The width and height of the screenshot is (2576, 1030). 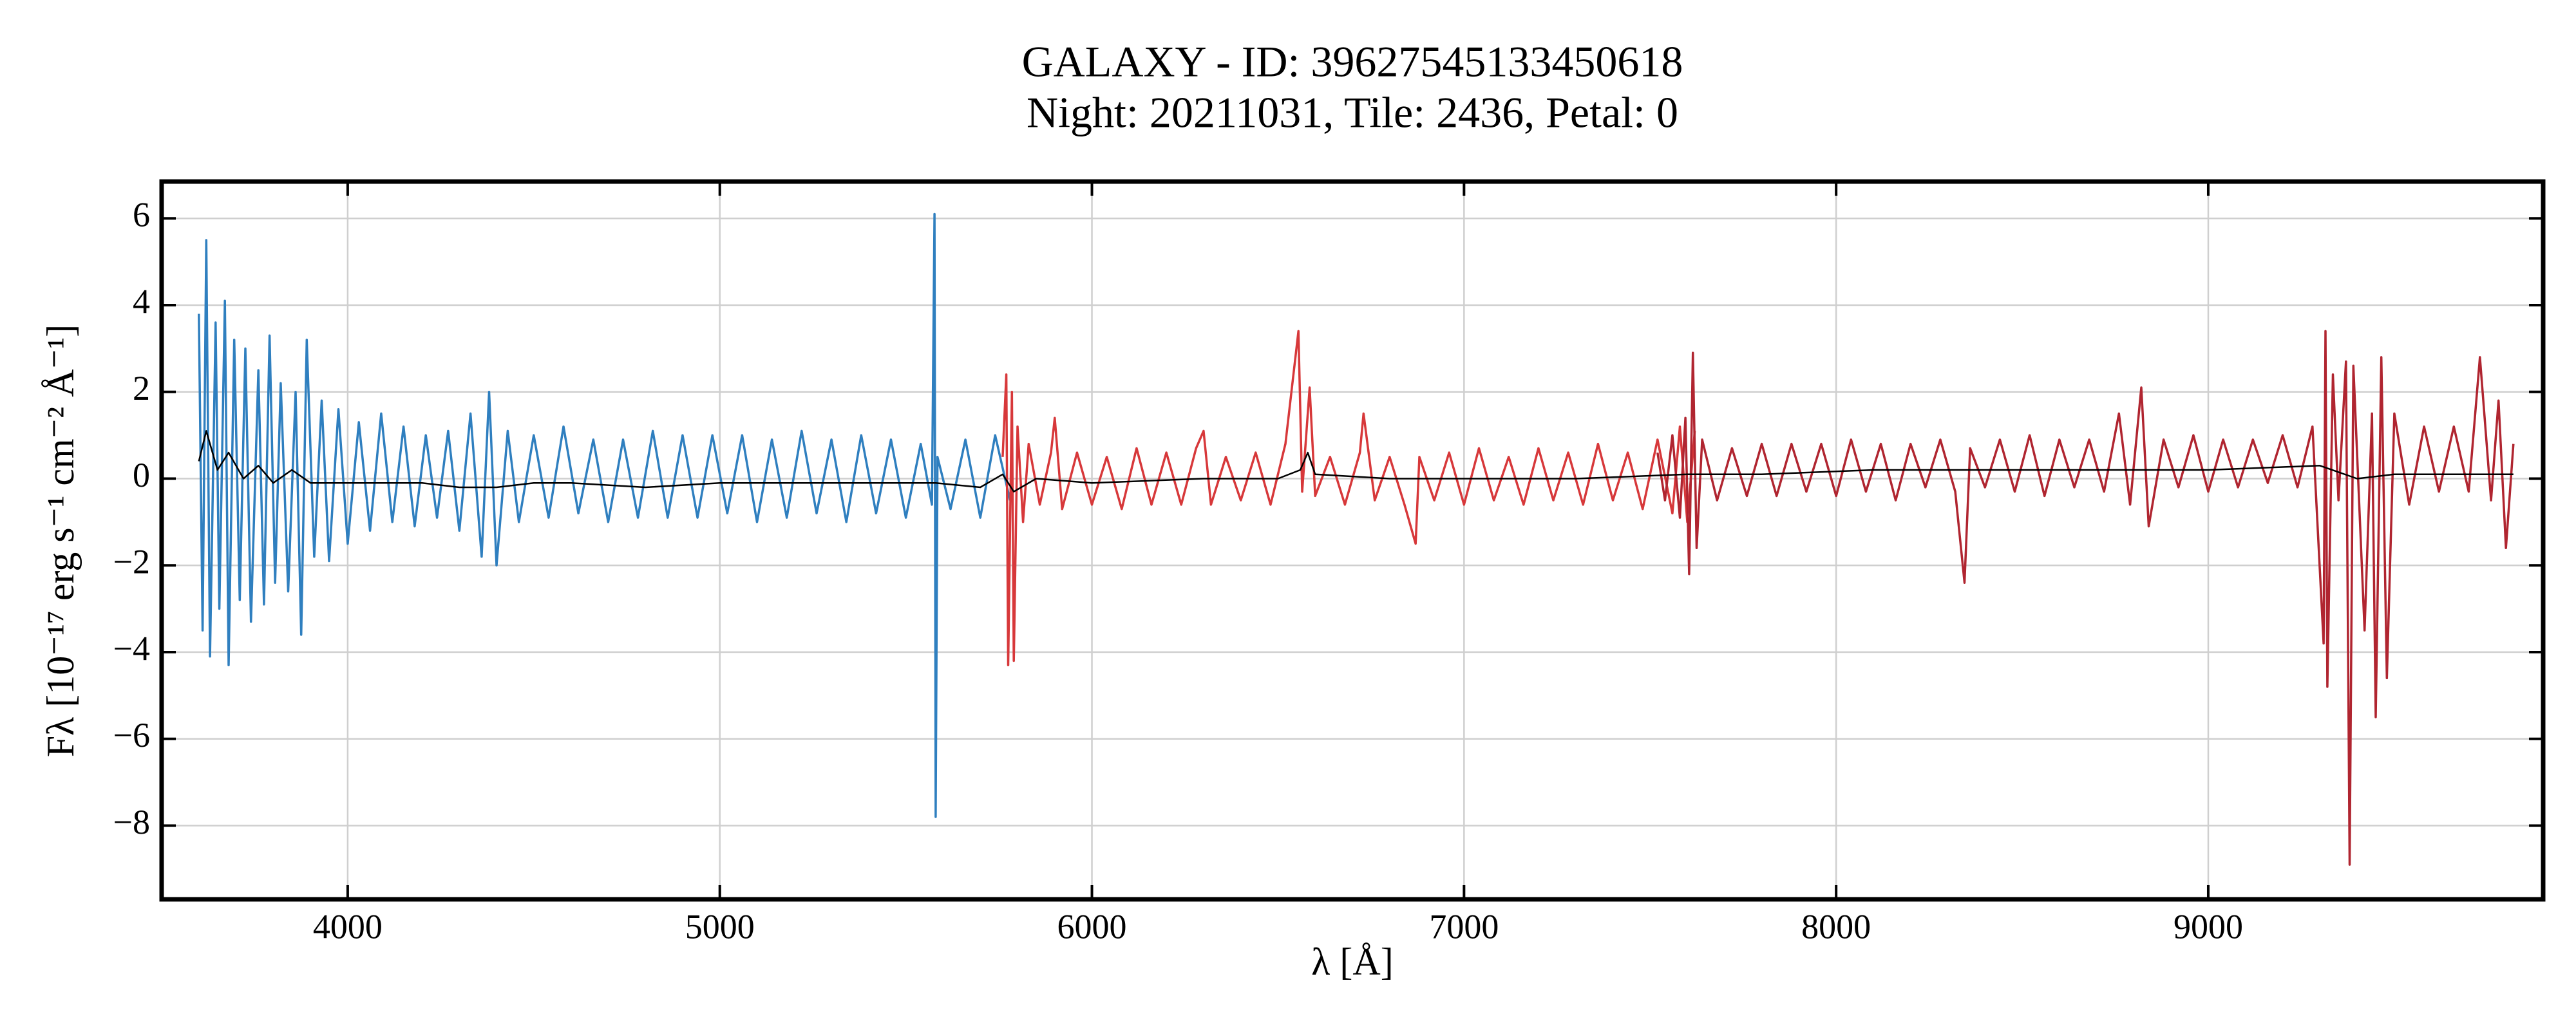 What do you see at coordinates (1352, 113) in the screenshot?
I see `chart-subtitle: Night: 20211031, Tile: 2436, Petal: 0` at bounding box center [1352, 113].